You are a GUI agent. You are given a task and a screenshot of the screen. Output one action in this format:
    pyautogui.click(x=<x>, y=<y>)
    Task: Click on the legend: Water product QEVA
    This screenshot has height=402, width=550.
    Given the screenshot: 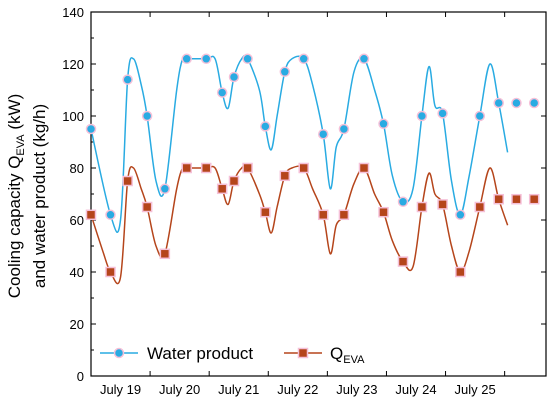 What is the action you would take?
    pyautogui.click(x=232, y=355)
    